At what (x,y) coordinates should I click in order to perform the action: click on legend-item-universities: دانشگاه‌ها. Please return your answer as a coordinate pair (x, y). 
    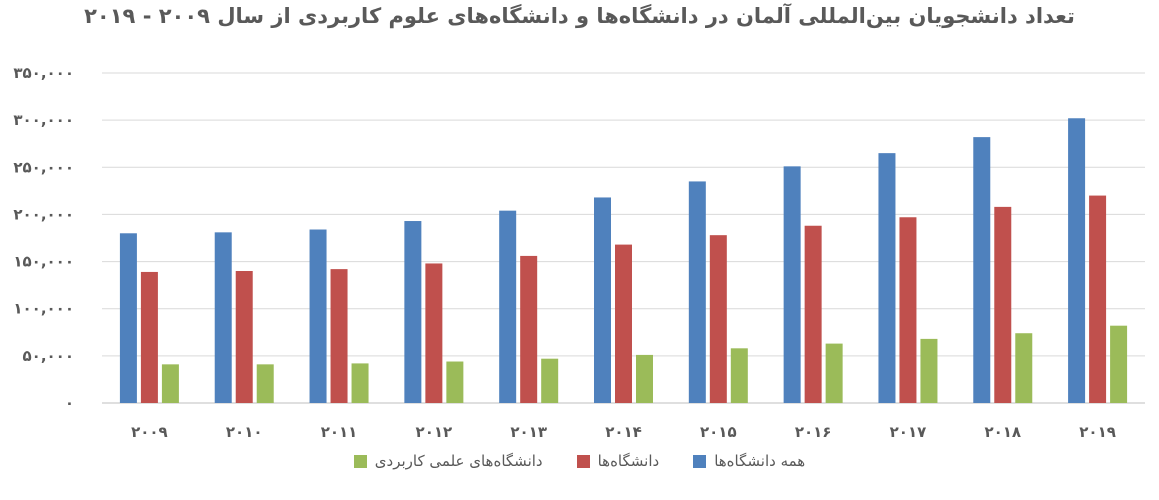
    Looking at the image, I should click on (618, 461).